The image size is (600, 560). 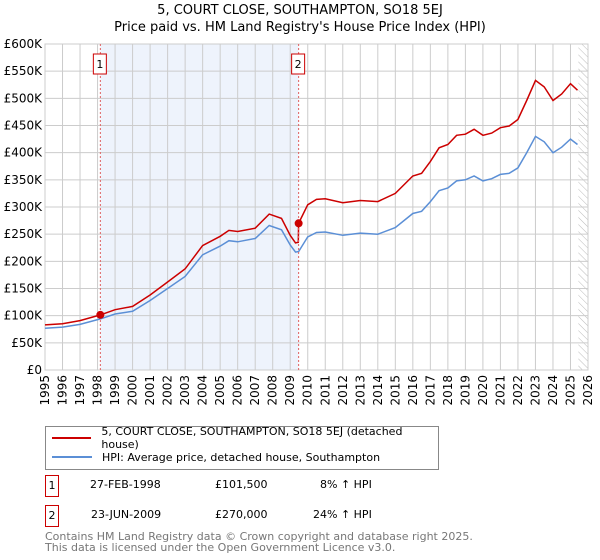 What do you see at coordinates (290, 390) in the screenshot?
I see `x-tick-label: 2009` at bounding box center [290, 390].